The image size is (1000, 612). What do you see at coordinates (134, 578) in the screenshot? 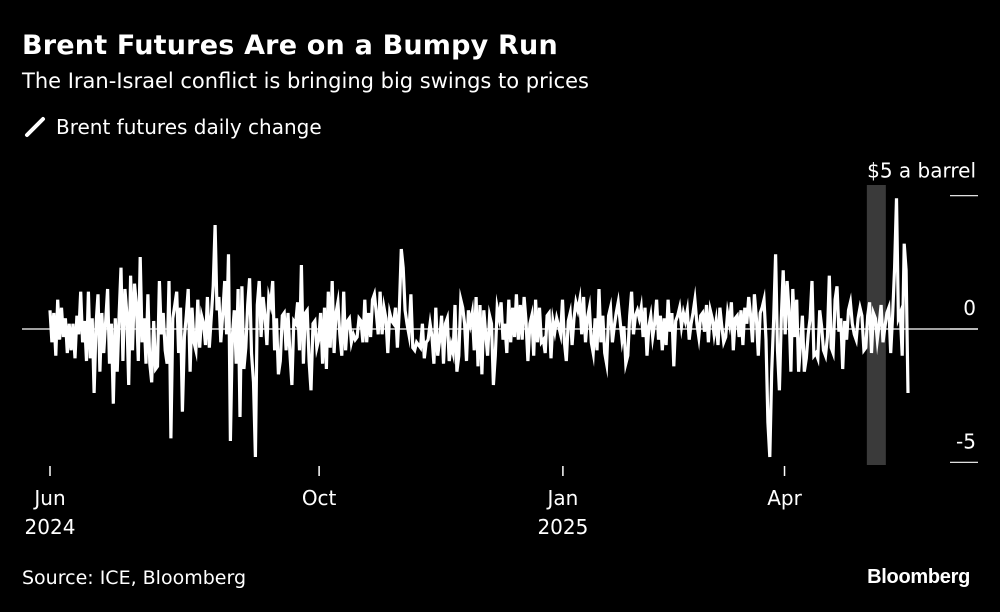
I see `source-note: Source: ICE, Bloomberg` at bounding box center [134, 578].